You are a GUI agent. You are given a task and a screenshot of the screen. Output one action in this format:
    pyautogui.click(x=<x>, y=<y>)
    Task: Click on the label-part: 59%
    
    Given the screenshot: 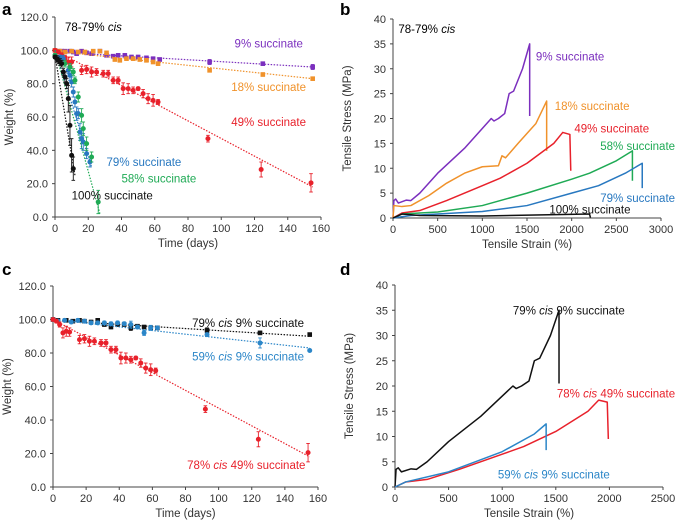 What is the action you would take?
    pyautogui.click(x=511, y=475)
    